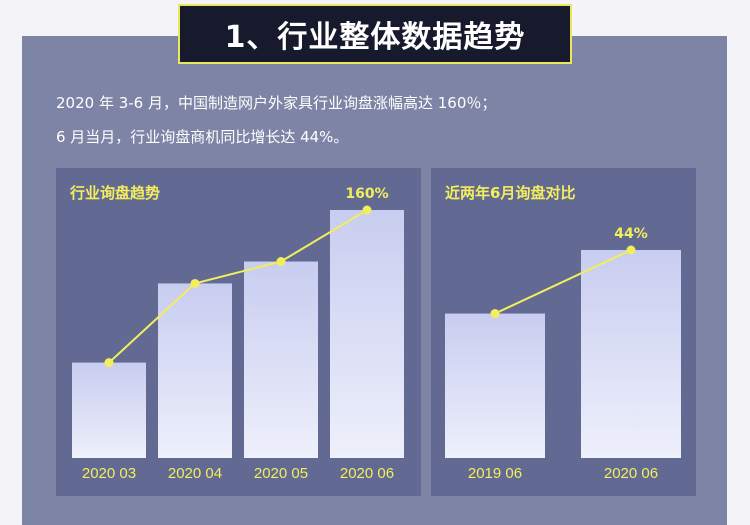 This screenshot has width=750, height=525. I want to click on trend-chart-title: 行业询盘趋势, so click(115, 193).